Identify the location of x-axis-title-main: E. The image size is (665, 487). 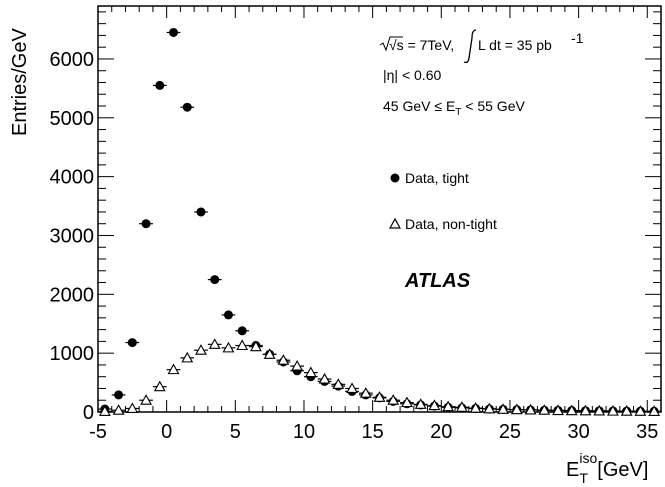
(572, 470).